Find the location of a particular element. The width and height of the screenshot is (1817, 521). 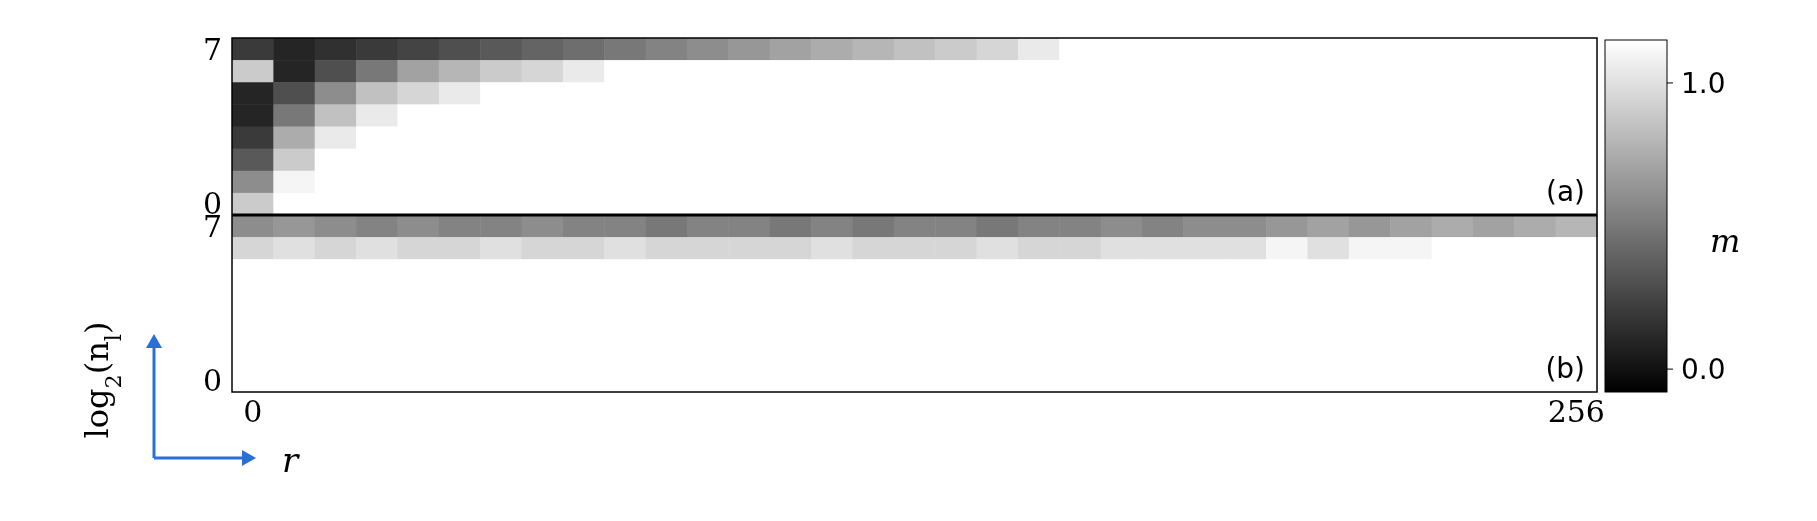

color-bar-label: 1.0 is located at coordinates (1703, 83).